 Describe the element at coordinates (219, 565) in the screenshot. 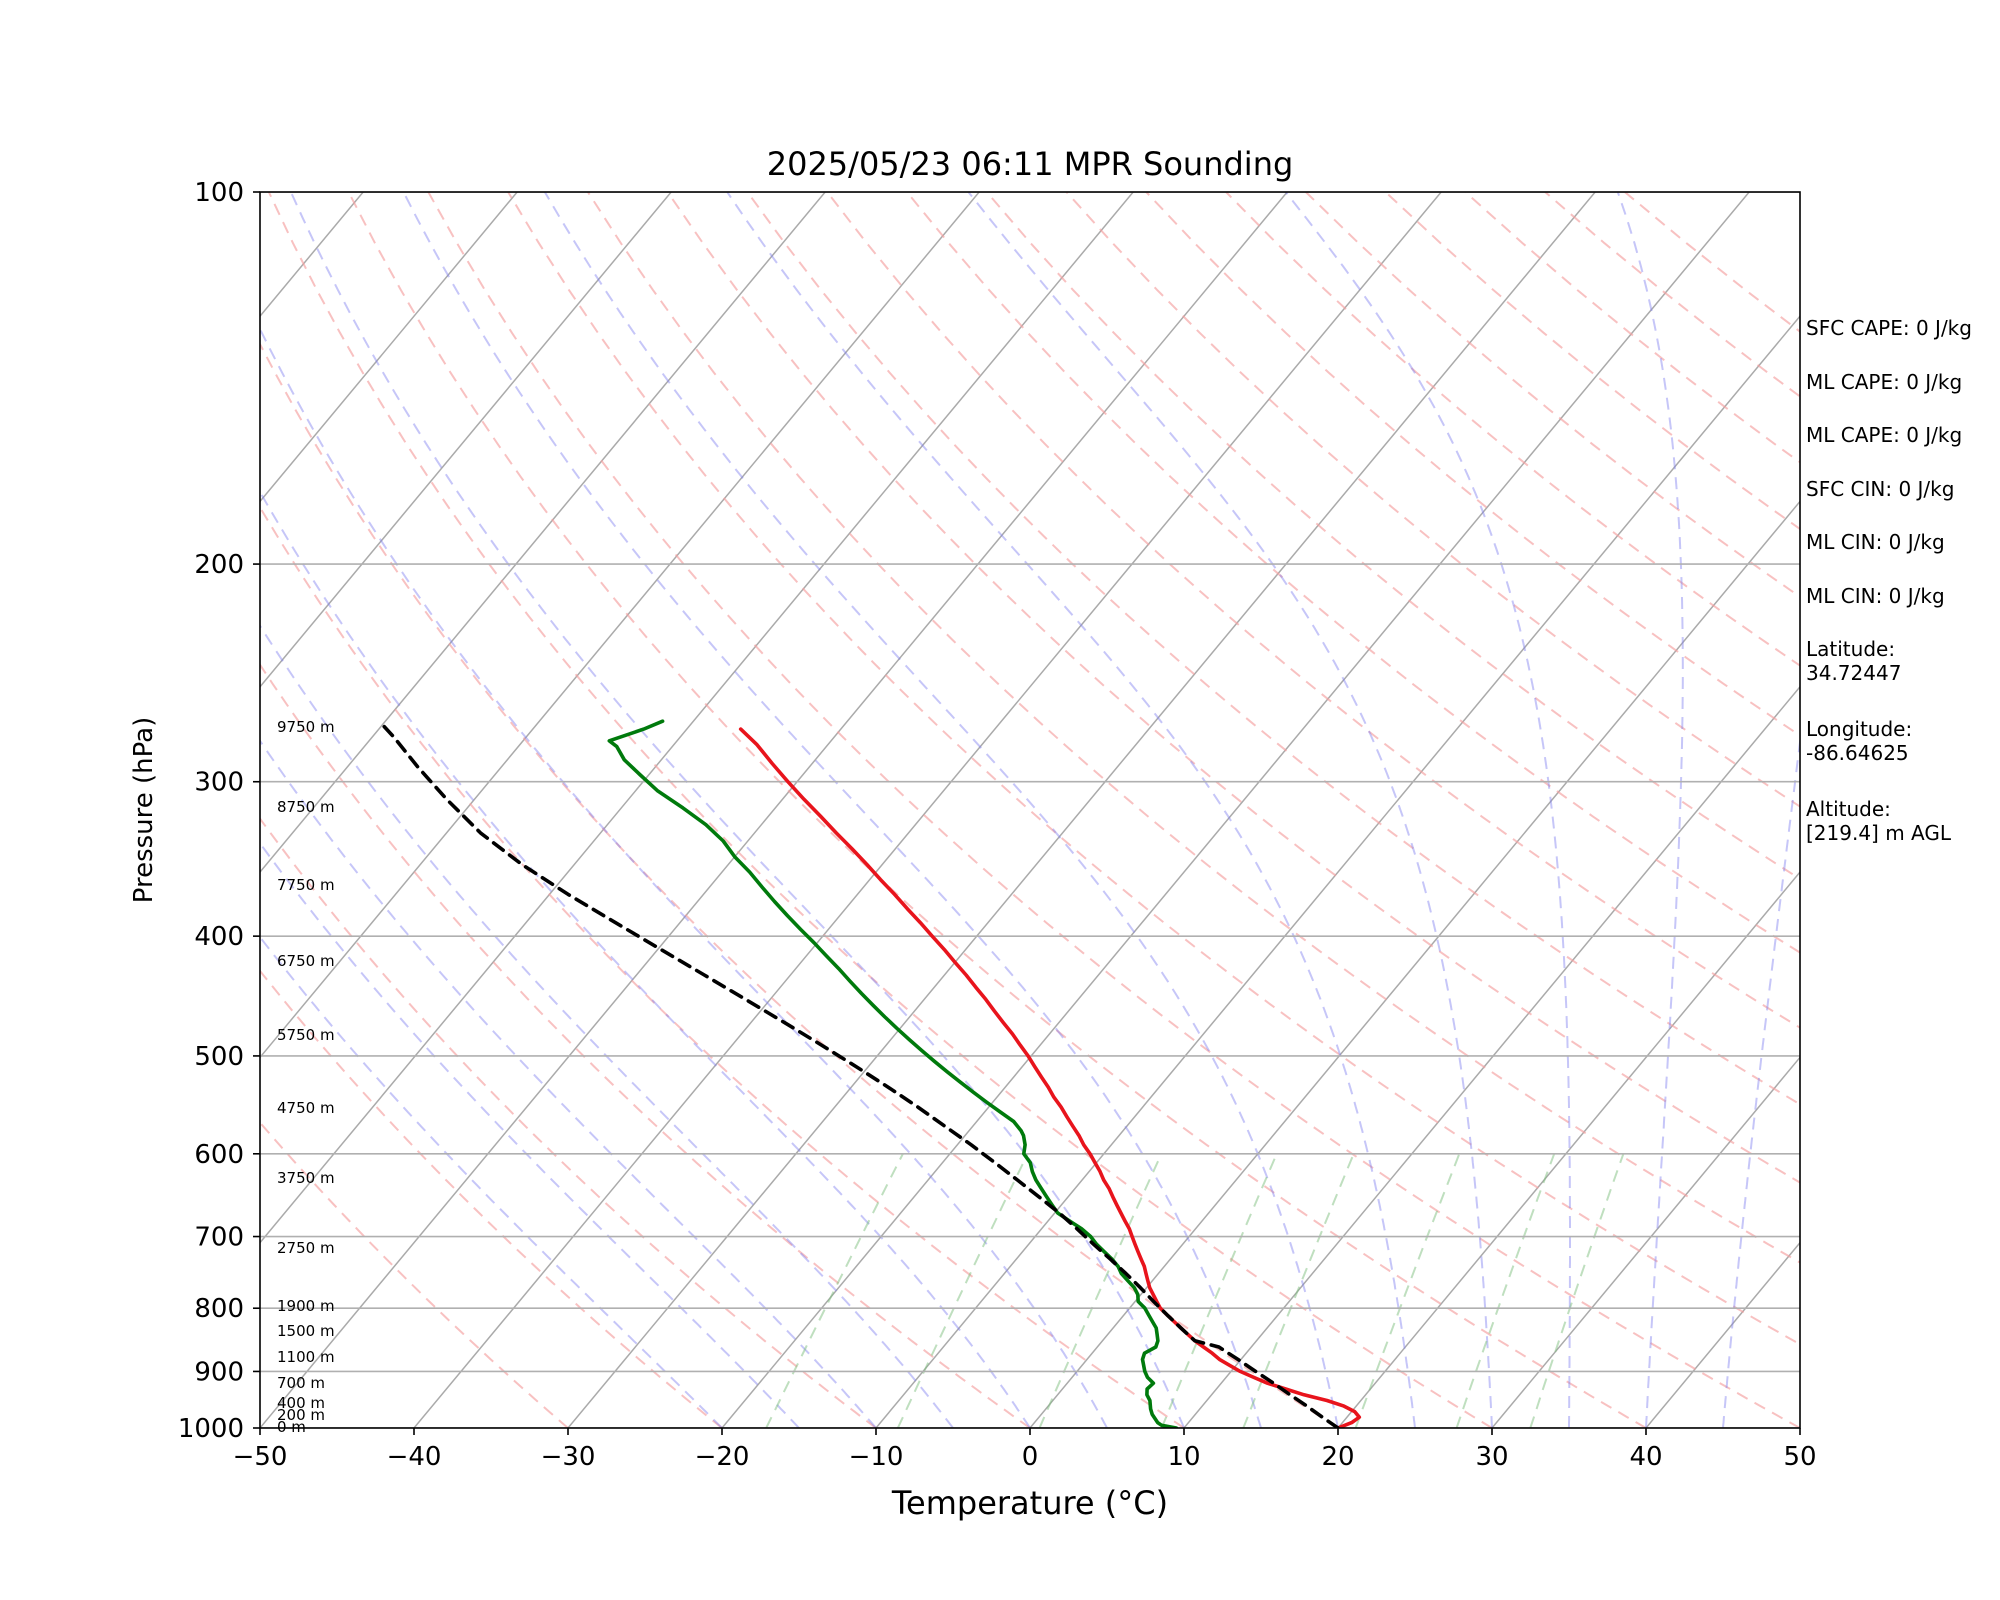

I see `y-tick-label: 200` at that location.